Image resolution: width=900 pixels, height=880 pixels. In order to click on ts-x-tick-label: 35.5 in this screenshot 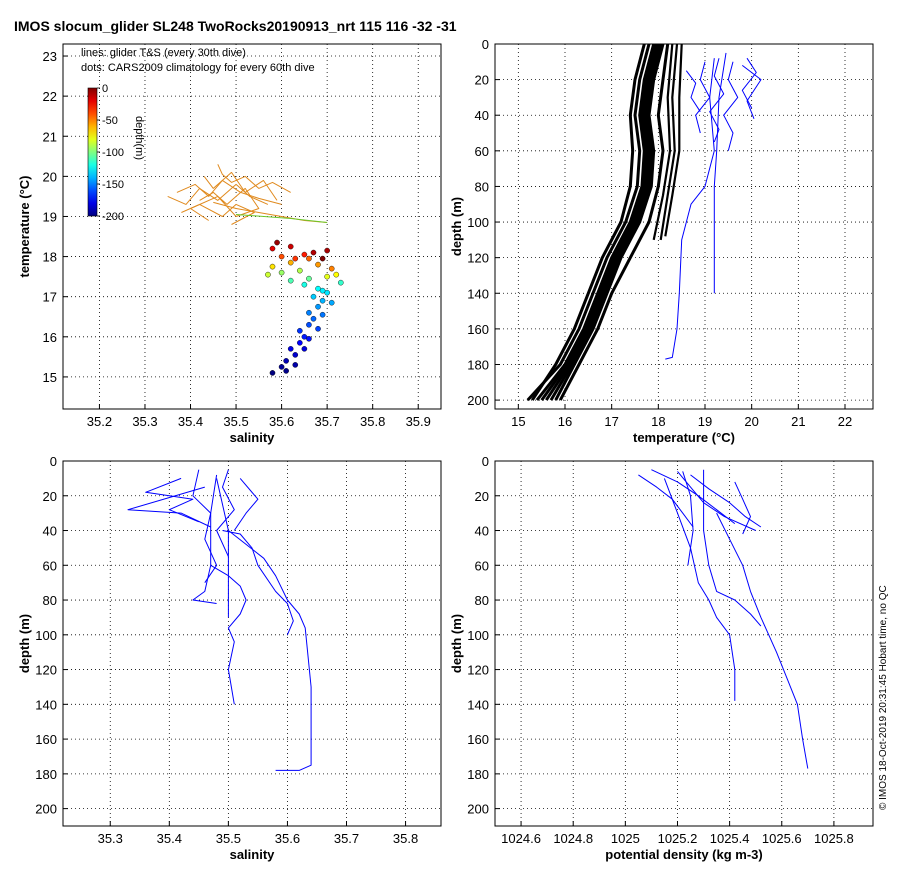, I will do `click(235, 421)`.